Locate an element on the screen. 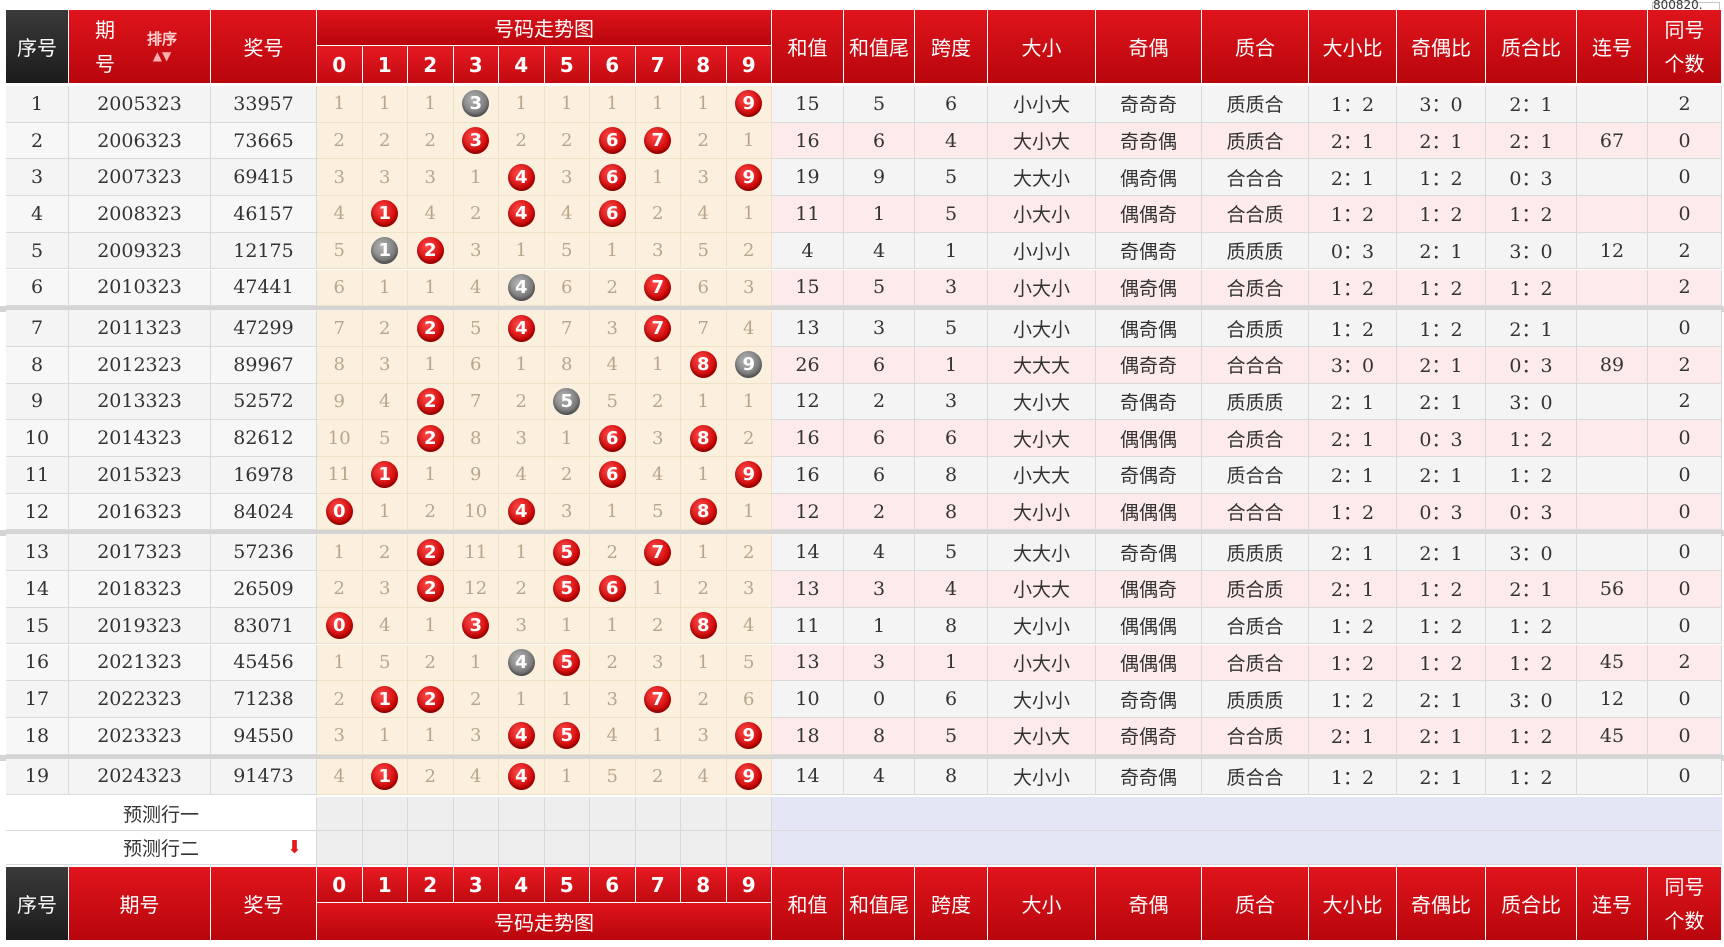 Image resolution: width=1724 pixels, height=947 pixels. trend-cell-digit-7: 3 is located at coordinates (658, 663).